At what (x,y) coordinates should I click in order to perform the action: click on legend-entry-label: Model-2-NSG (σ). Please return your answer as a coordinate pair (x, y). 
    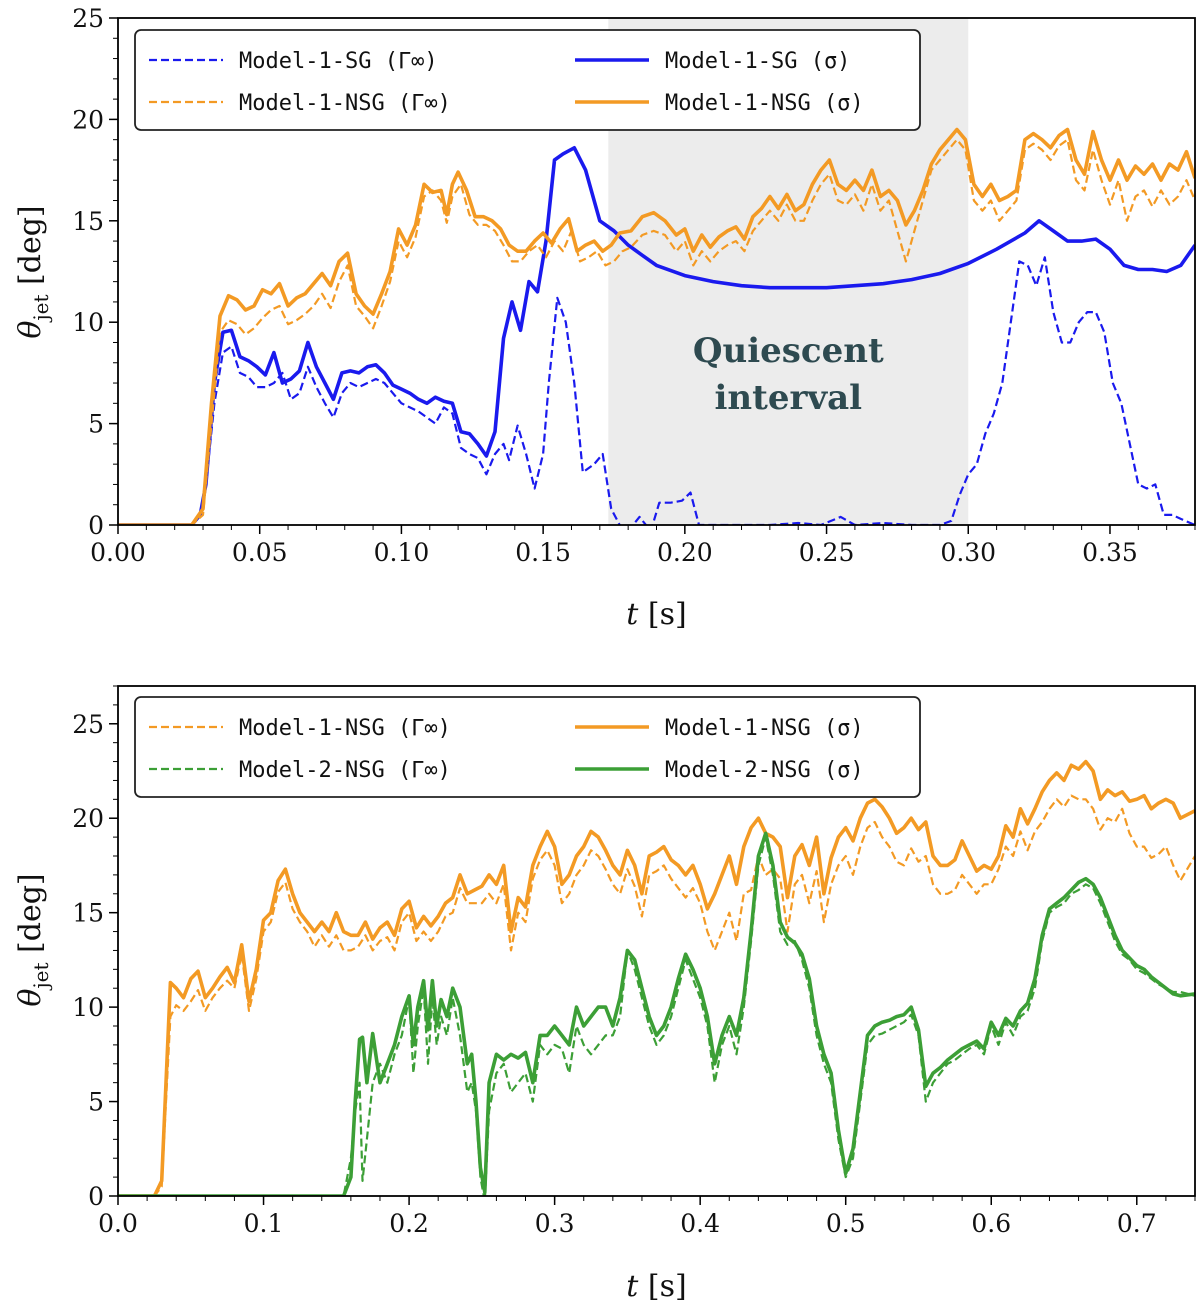
    Looking at the image, I should click on (764, 770).